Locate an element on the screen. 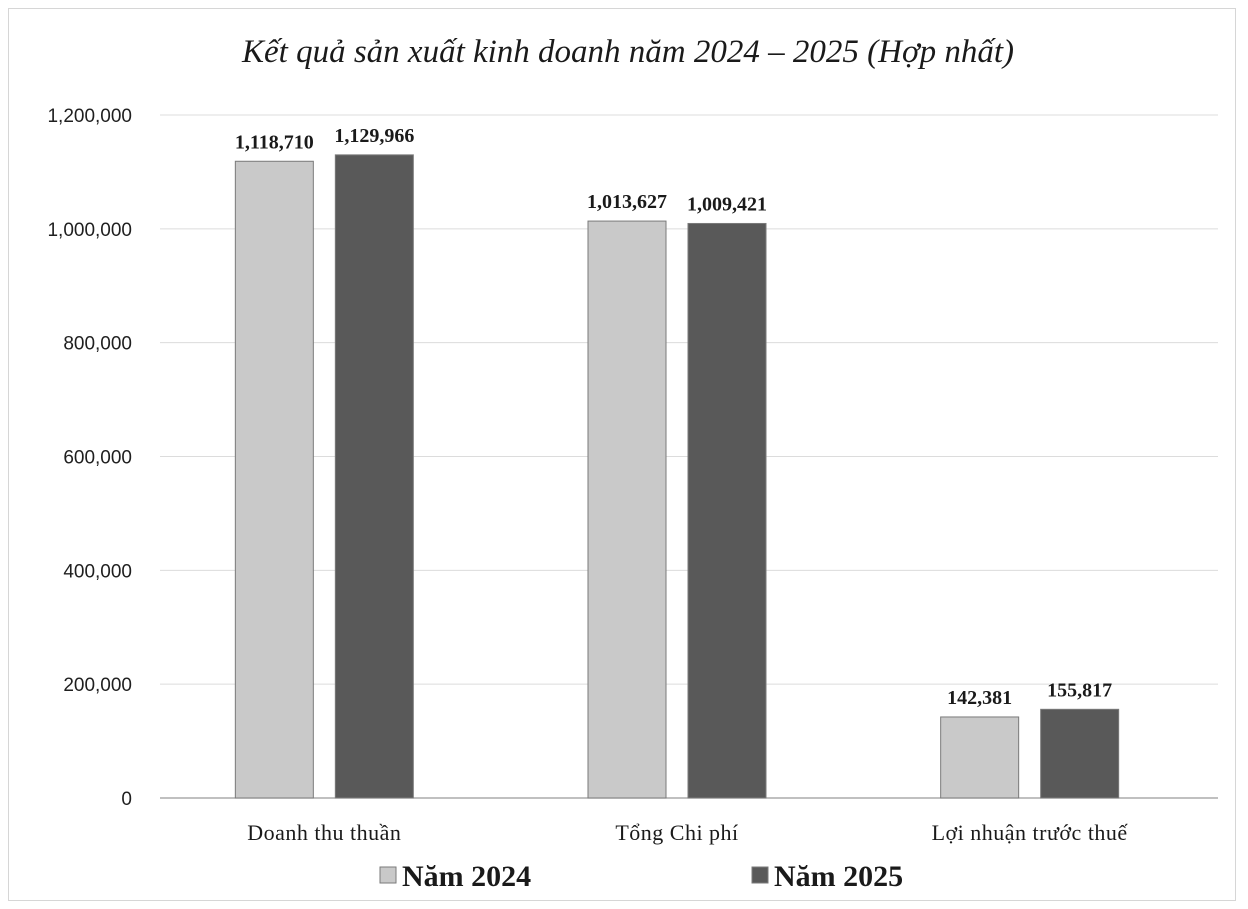 This screenshot has width=1248, height=909. legend: Năm 2024 Năm 2025 is located at coordinates (641, 876).